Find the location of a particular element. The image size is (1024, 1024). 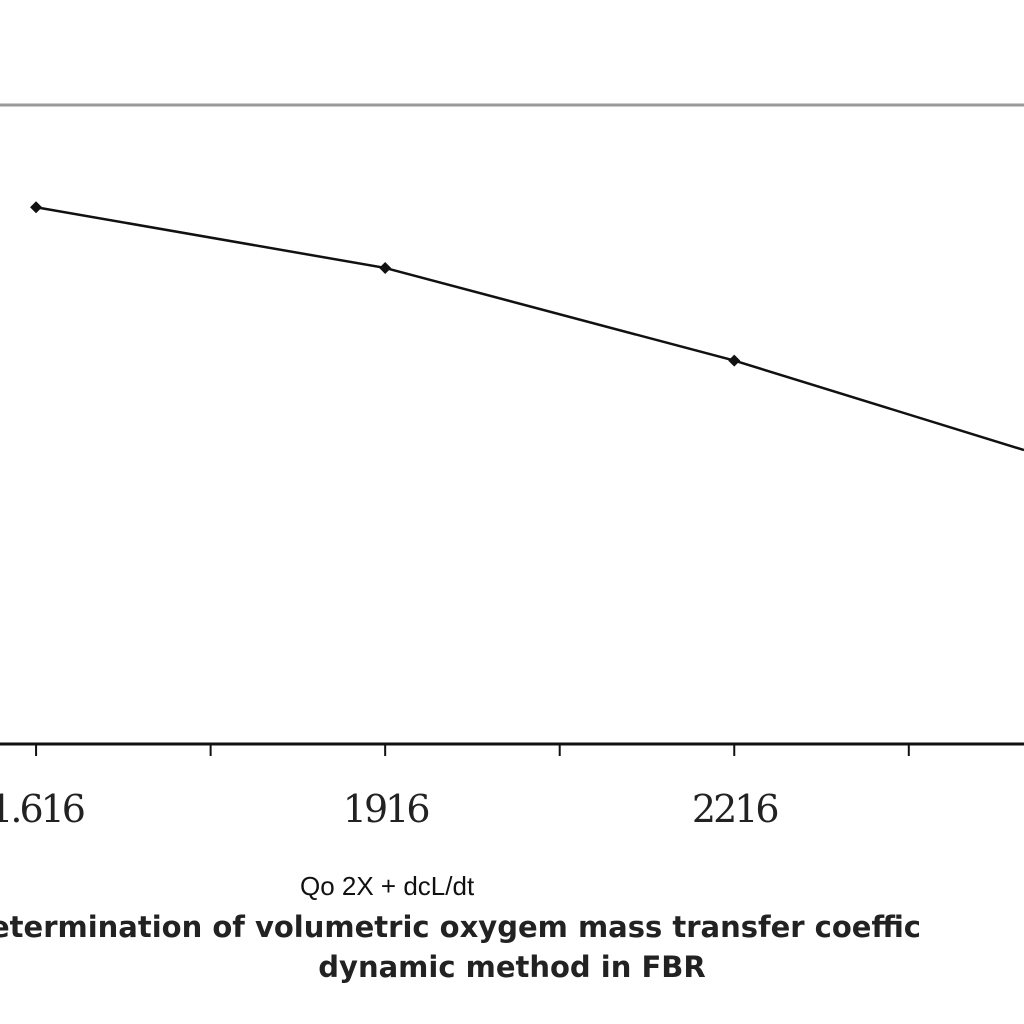

x-axis-ticks is located at coordinates (472, 750).